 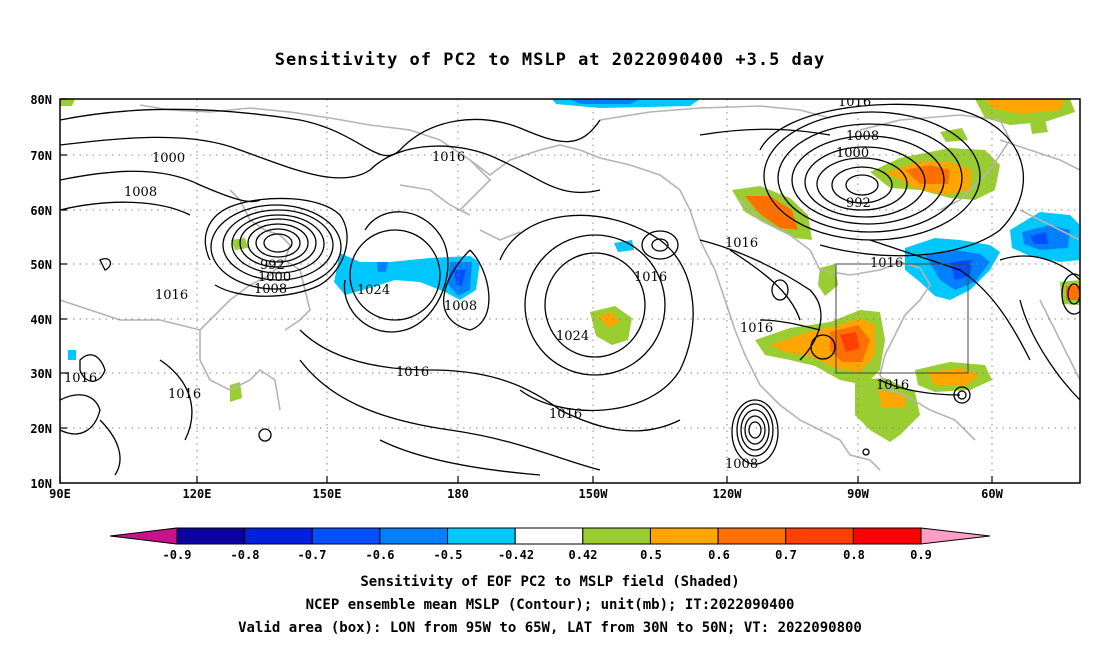 What do you see at coordinates (594, 494) in the screenshot?
I see `lon-label: 150W` at bounding box center [594, 494].